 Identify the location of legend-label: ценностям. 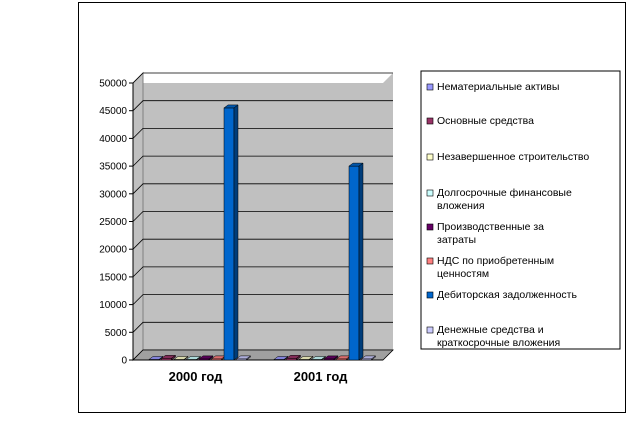
(463, 274).